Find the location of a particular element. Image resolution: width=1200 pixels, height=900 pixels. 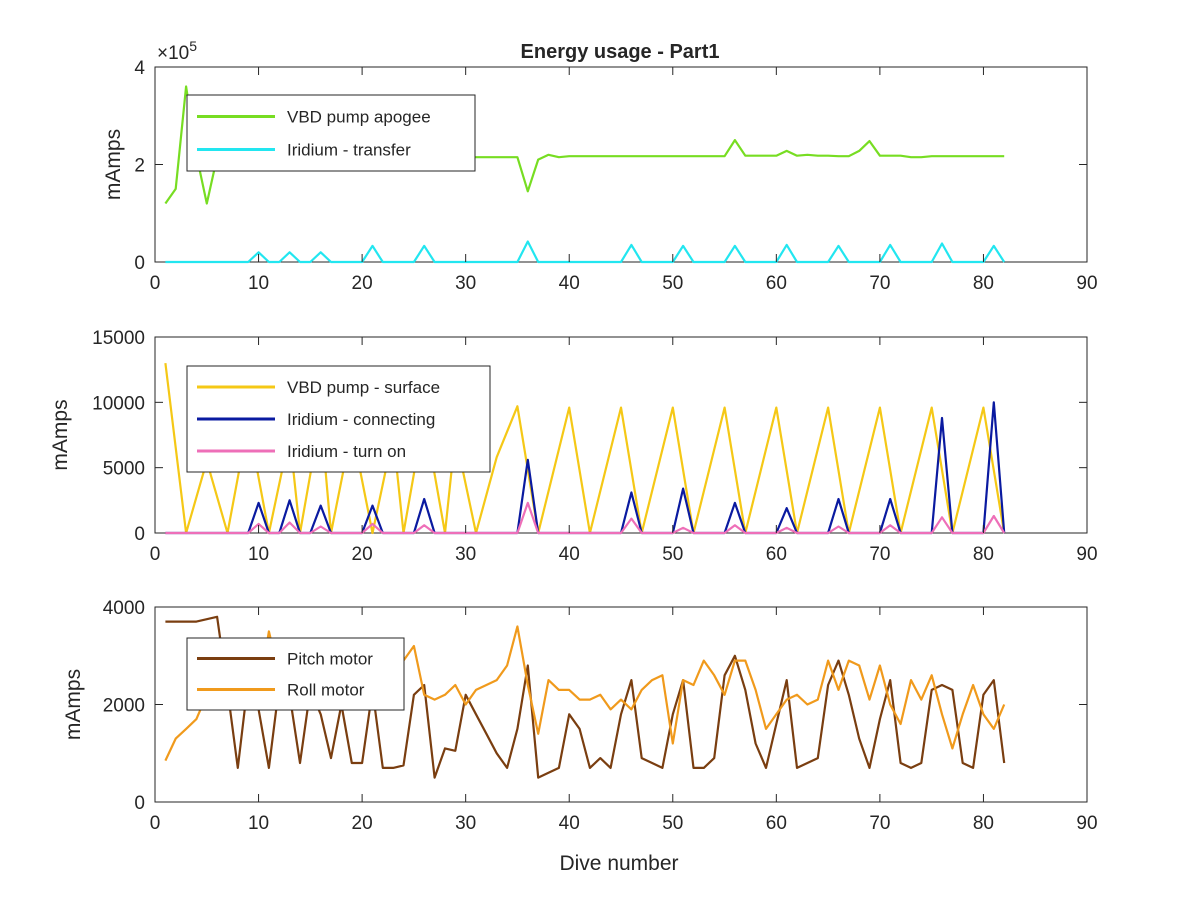

y-tick-label-0-1: 2 is located at coordinates (139, 166).